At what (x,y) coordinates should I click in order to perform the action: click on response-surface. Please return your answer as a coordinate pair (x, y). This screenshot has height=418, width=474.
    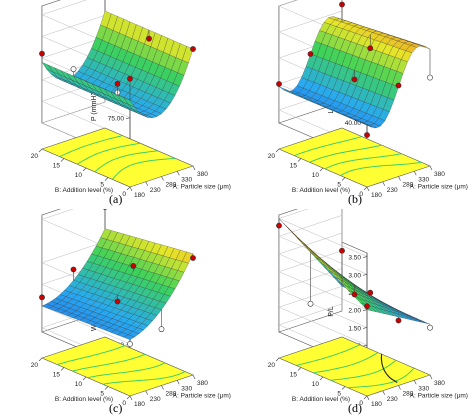
    Looking at the image, I should click on (117, 284).